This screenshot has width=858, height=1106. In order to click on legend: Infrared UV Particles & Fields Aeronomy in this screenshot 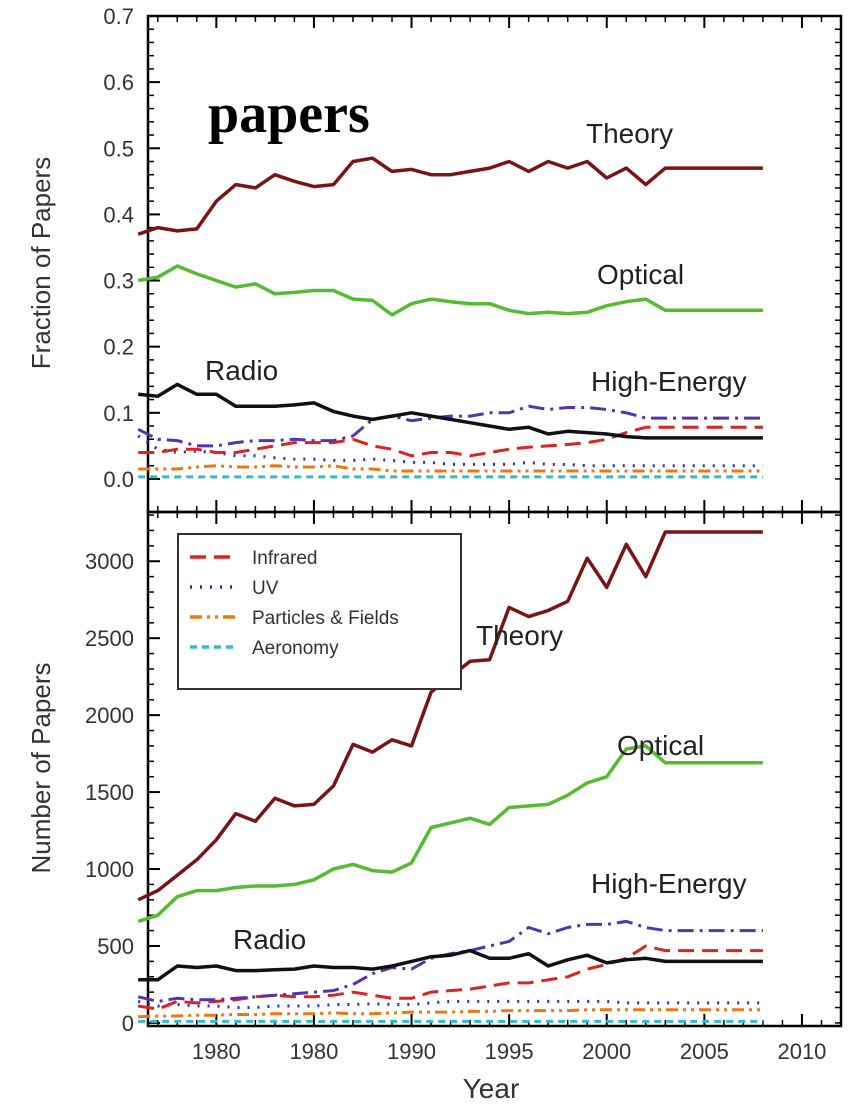, I will do `click(319, 611)`.